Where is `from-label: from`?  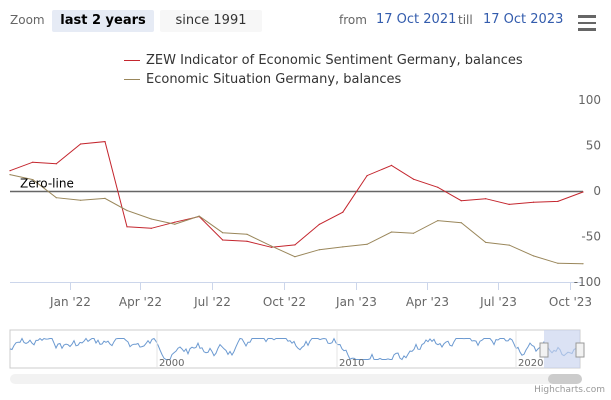 from-label: from is located at coordinates (353, 20).